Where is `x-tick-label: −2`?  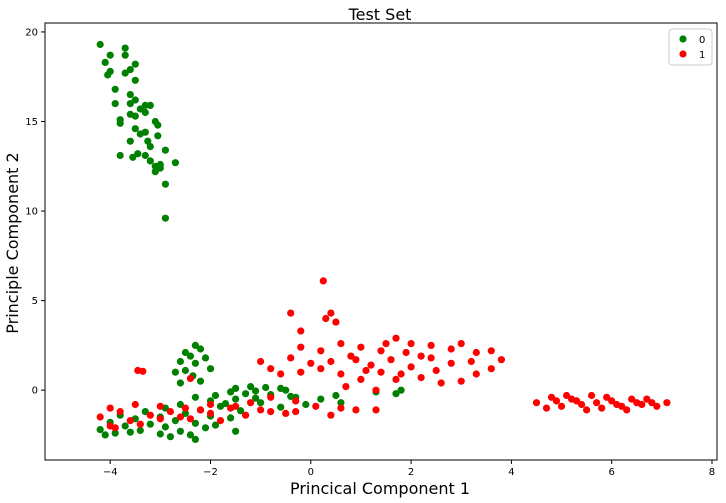 x-tick-label: −2 is located at coordinates (210, 472).